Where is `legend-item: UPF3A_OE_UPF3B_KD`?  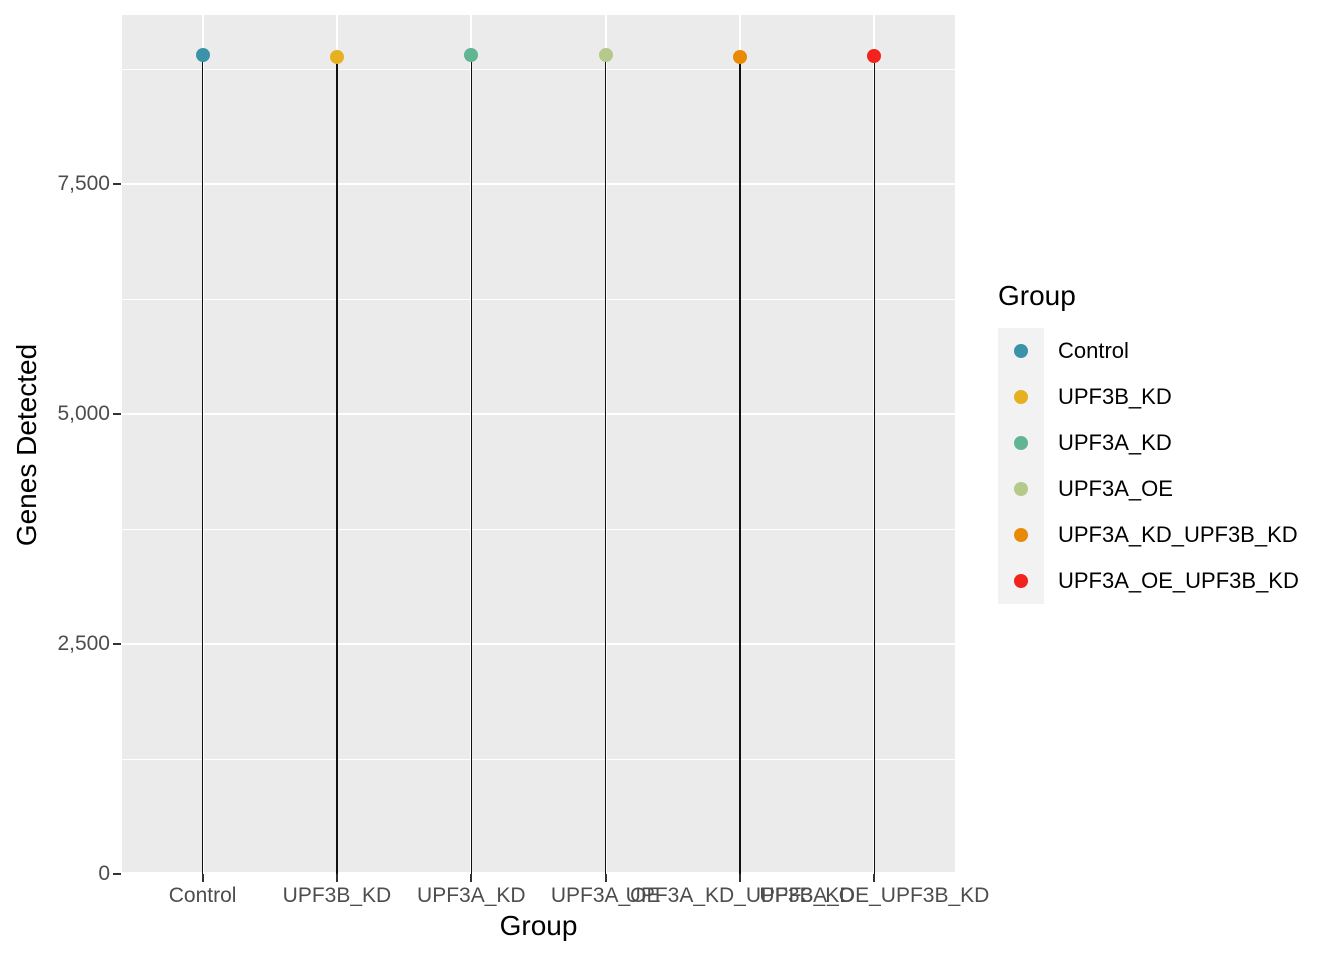
legend-item: UPF3A_OE_UPF3B_KD is located at coordinates (1148, 581).